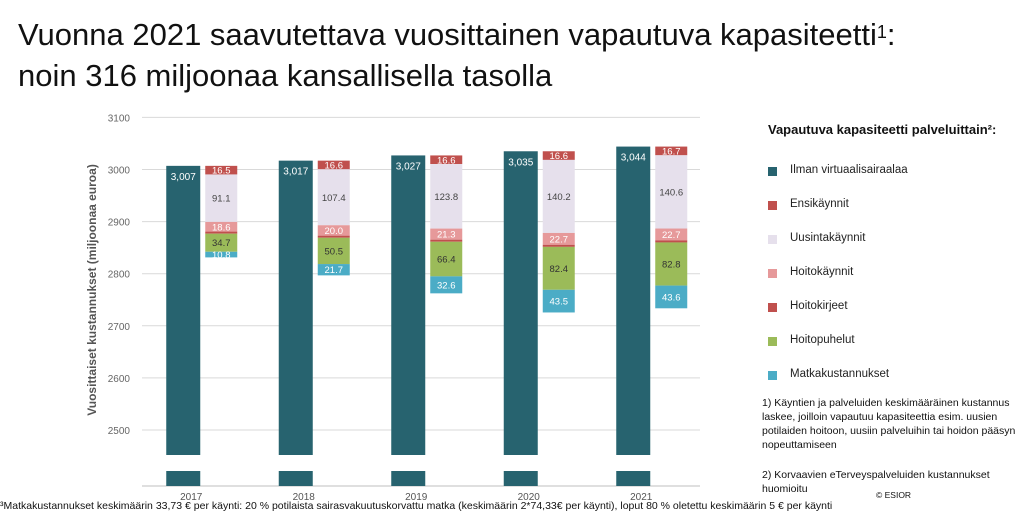 This screenshot has height=520, width=1024. I want to click on bar-segment-label: 82.4, so click(559, 269).